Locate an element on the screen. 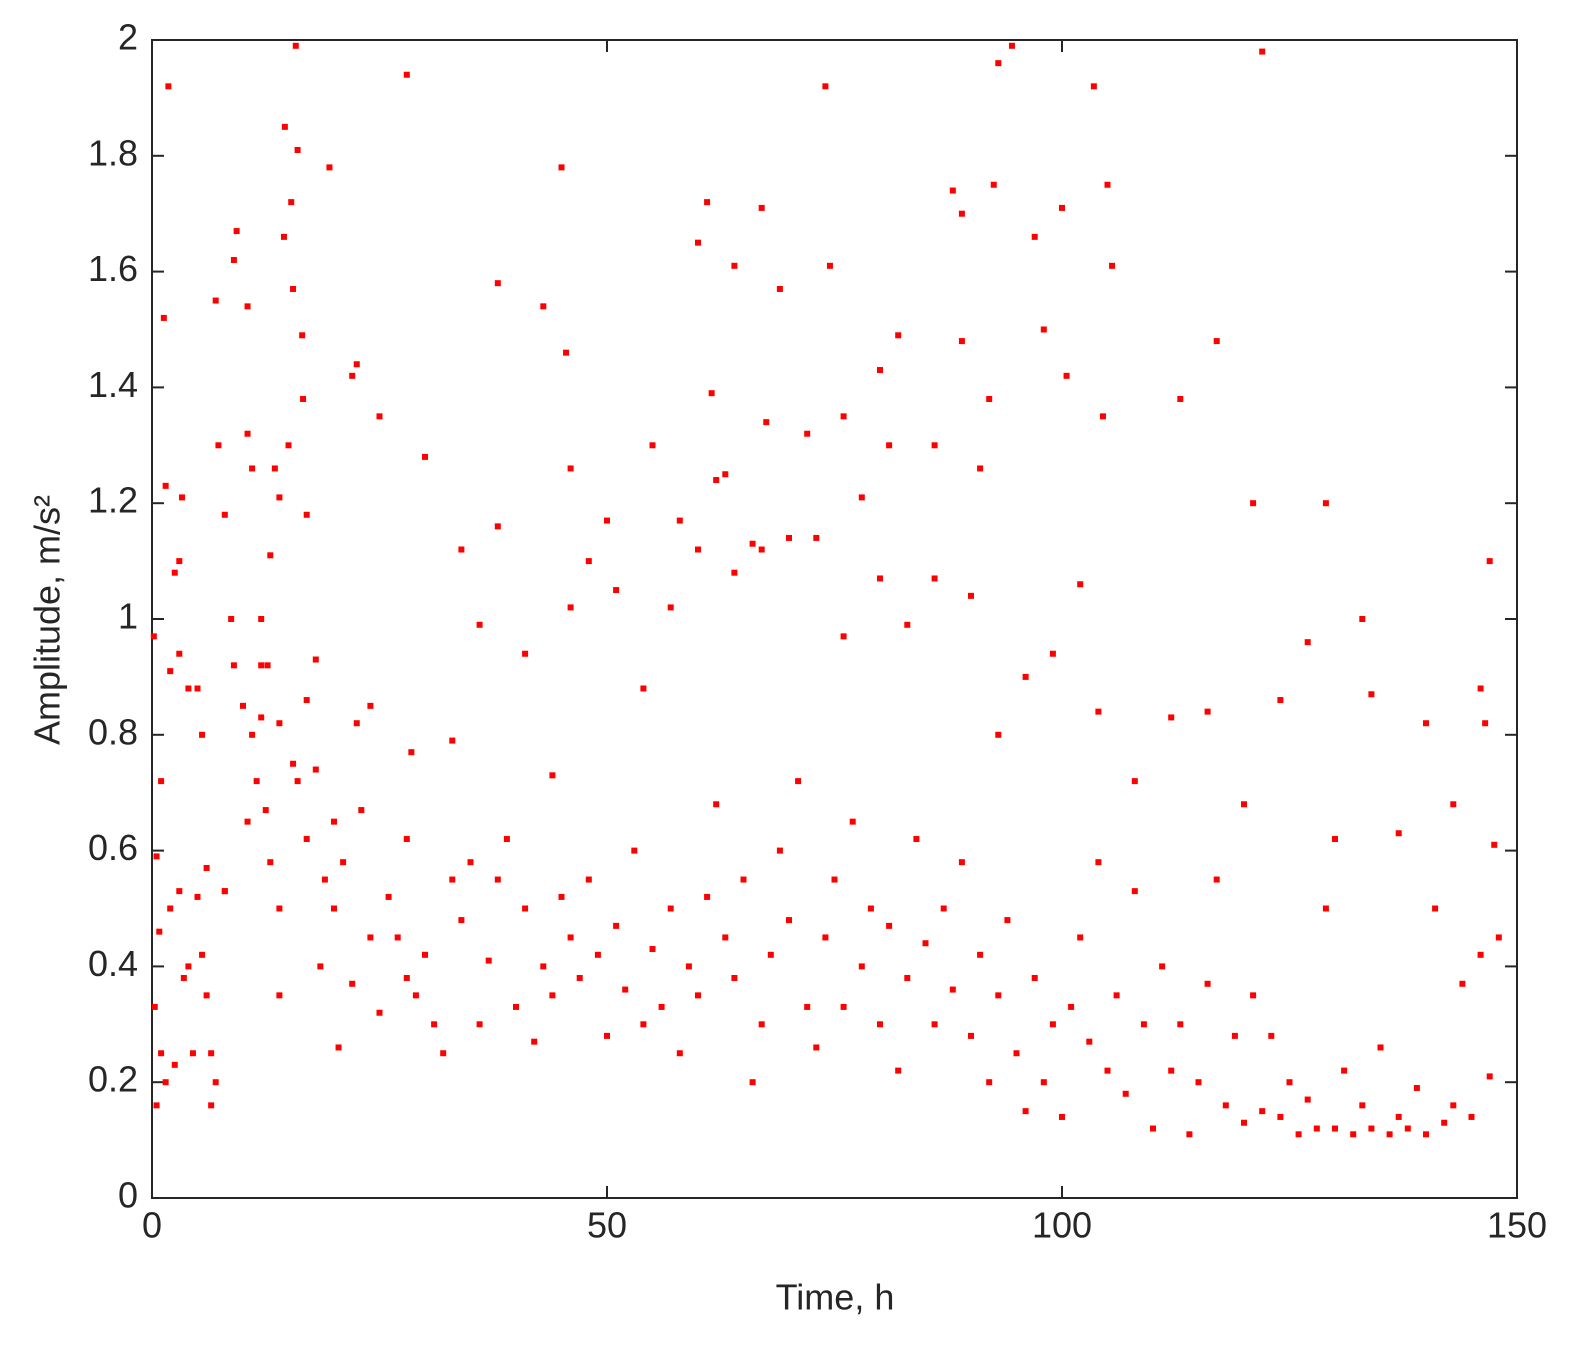 Image resolution: width=1590 pixels, height=1350 pixels. y-tick-label: 0.2 is located at coordinates (113, 1079).